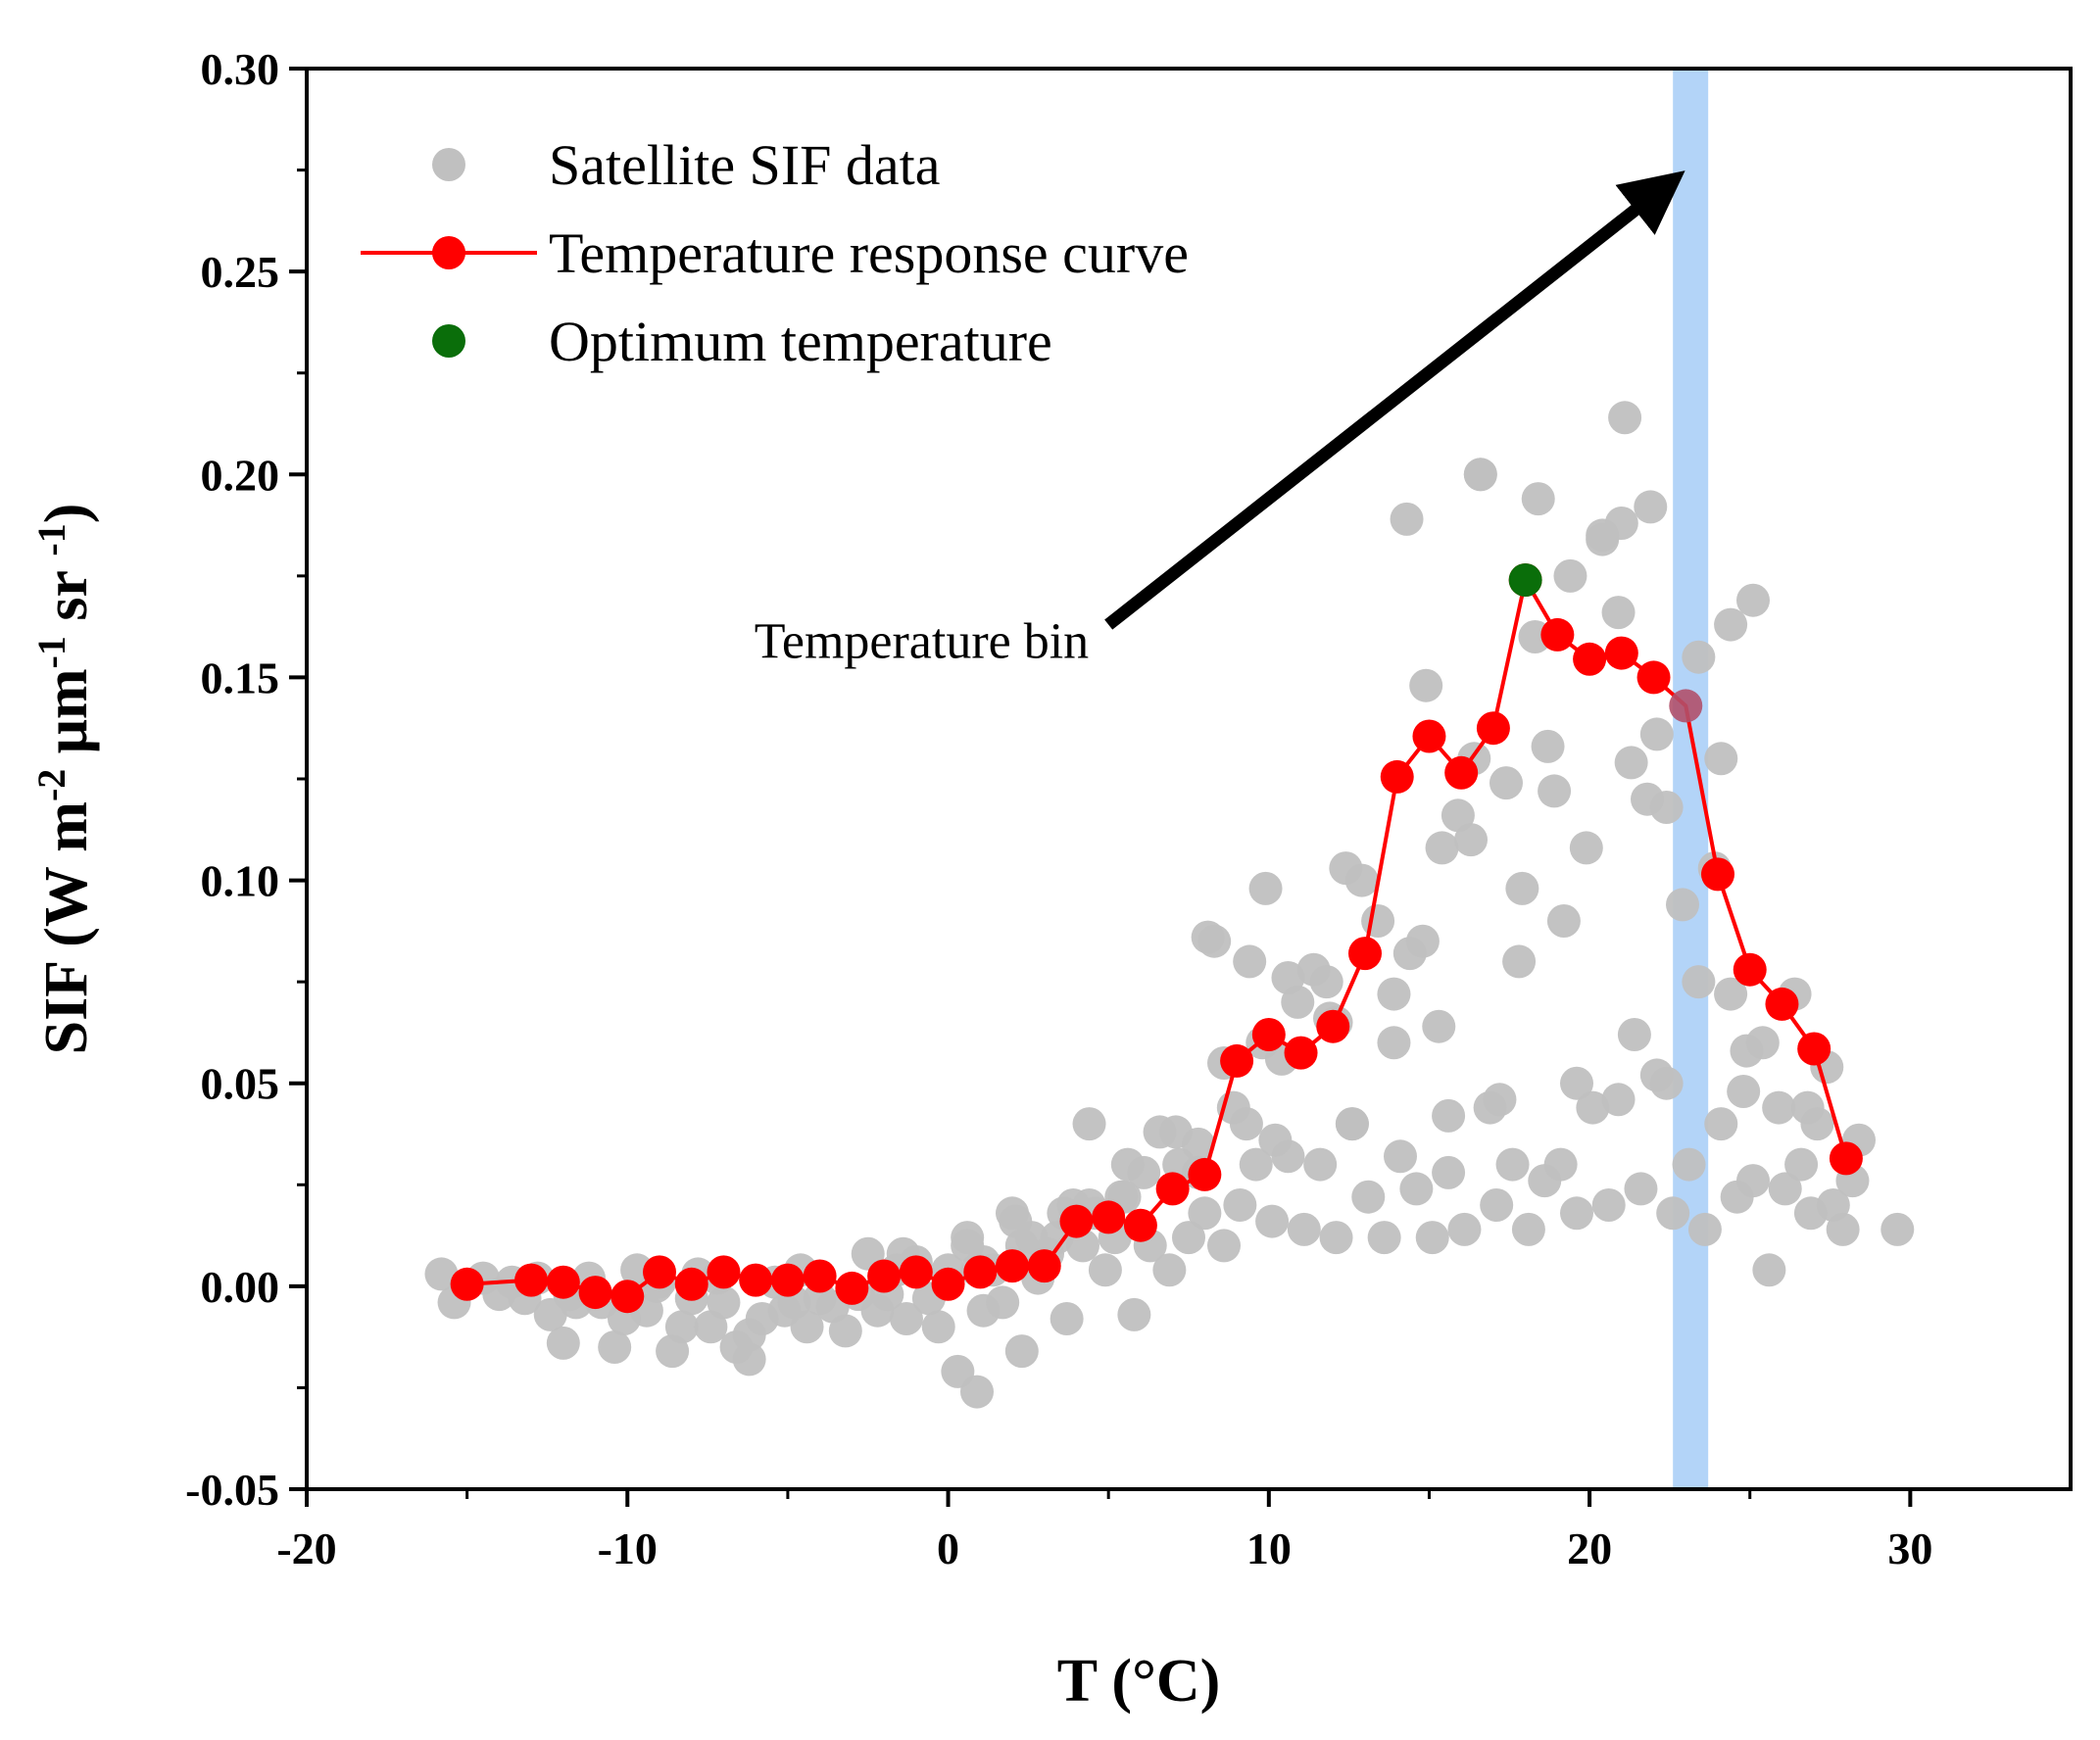  I want to click on legend-satellite-label: Satellite SIF data, so click(745, 165).